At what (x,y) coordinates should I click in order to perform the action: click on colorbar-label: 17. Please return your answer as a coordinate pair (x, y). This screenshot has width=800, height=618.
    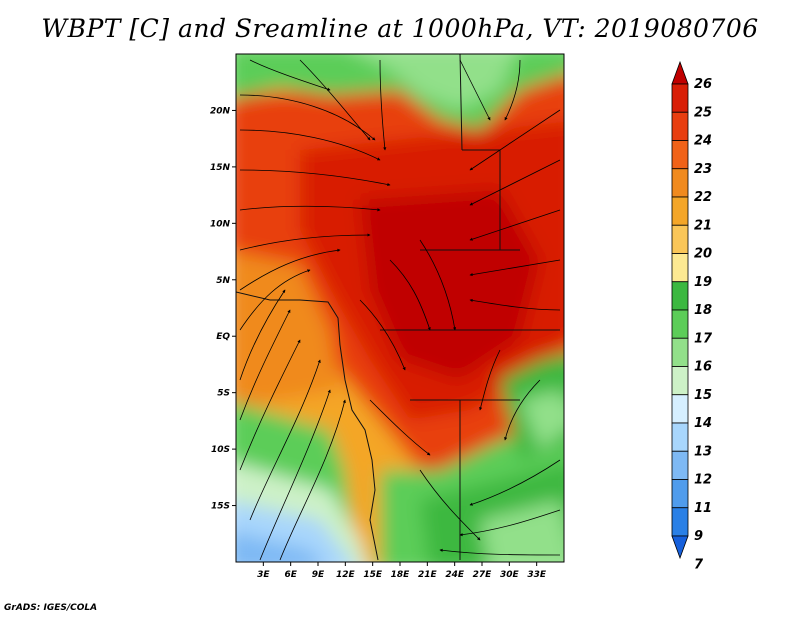
    Looking at the image, I should click on (703, 338).